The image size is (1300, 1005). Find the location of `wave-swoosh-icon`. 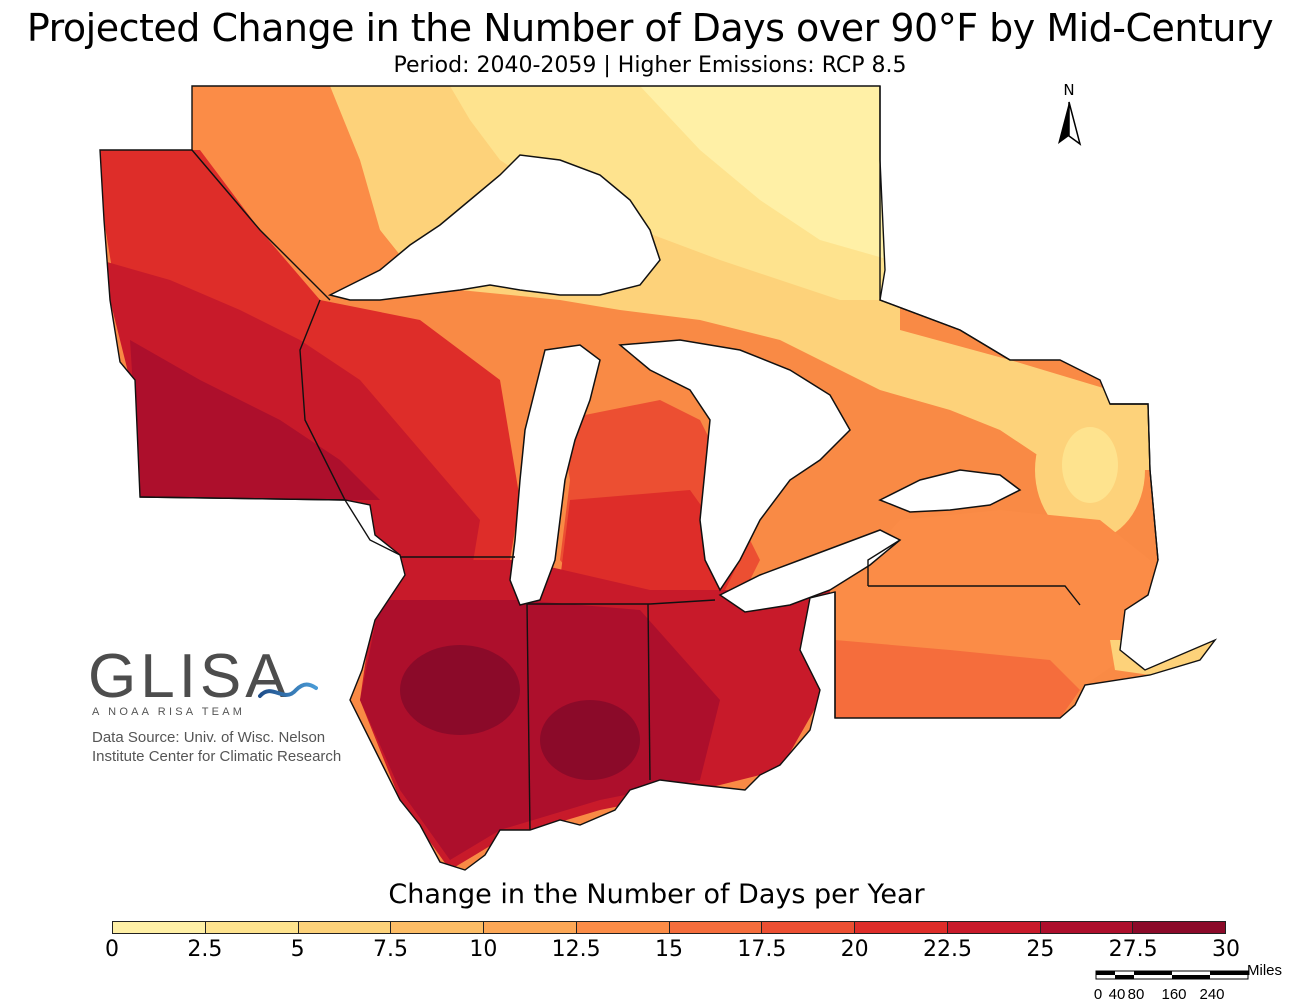

wave-swoosh-icon is located at coordinates (288, 690).